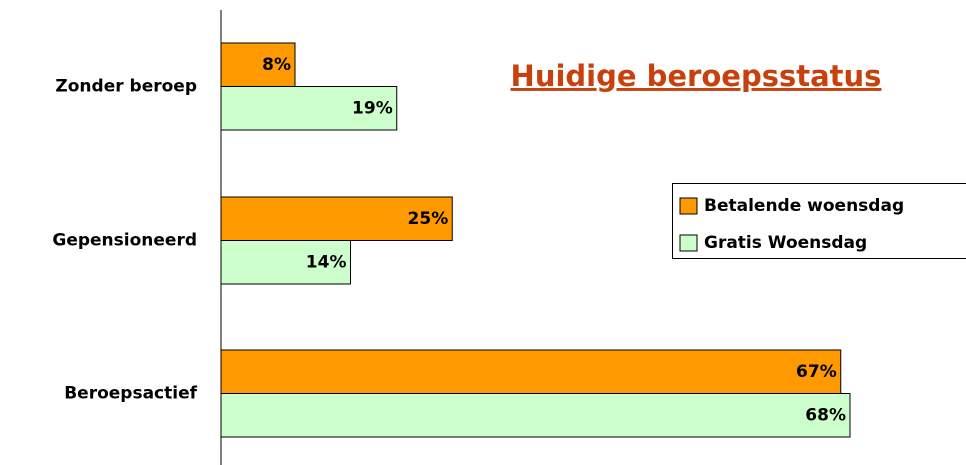 The height and width of the screenshot is (465, 966). Describe the element at coordinates (696, 76) in the screenshot. I see `chart-title: Huidige beroepsstatus` at that location.